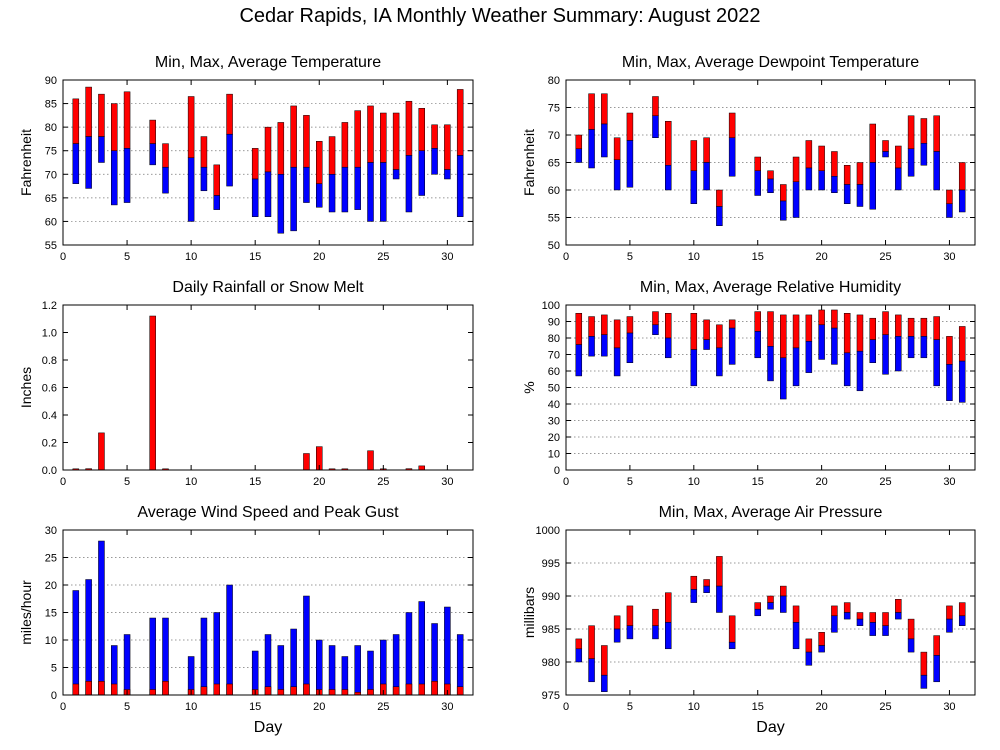  I want to click on y-axis-label: Inches, so click(26, 387).